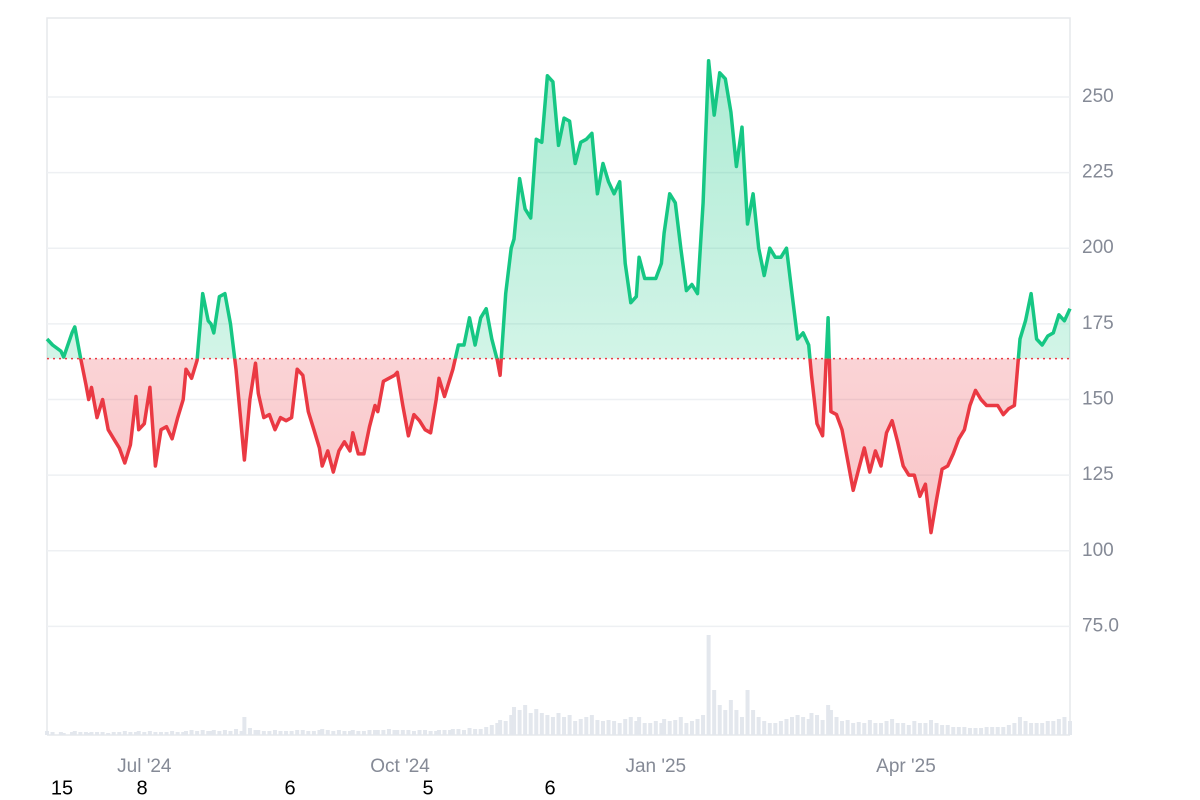 The width and height of the screenshot is (1200, 800). Describe the element at coordinates (906, 766) in the screenshot. I see `x-tick-label: Apr '25` at that location.